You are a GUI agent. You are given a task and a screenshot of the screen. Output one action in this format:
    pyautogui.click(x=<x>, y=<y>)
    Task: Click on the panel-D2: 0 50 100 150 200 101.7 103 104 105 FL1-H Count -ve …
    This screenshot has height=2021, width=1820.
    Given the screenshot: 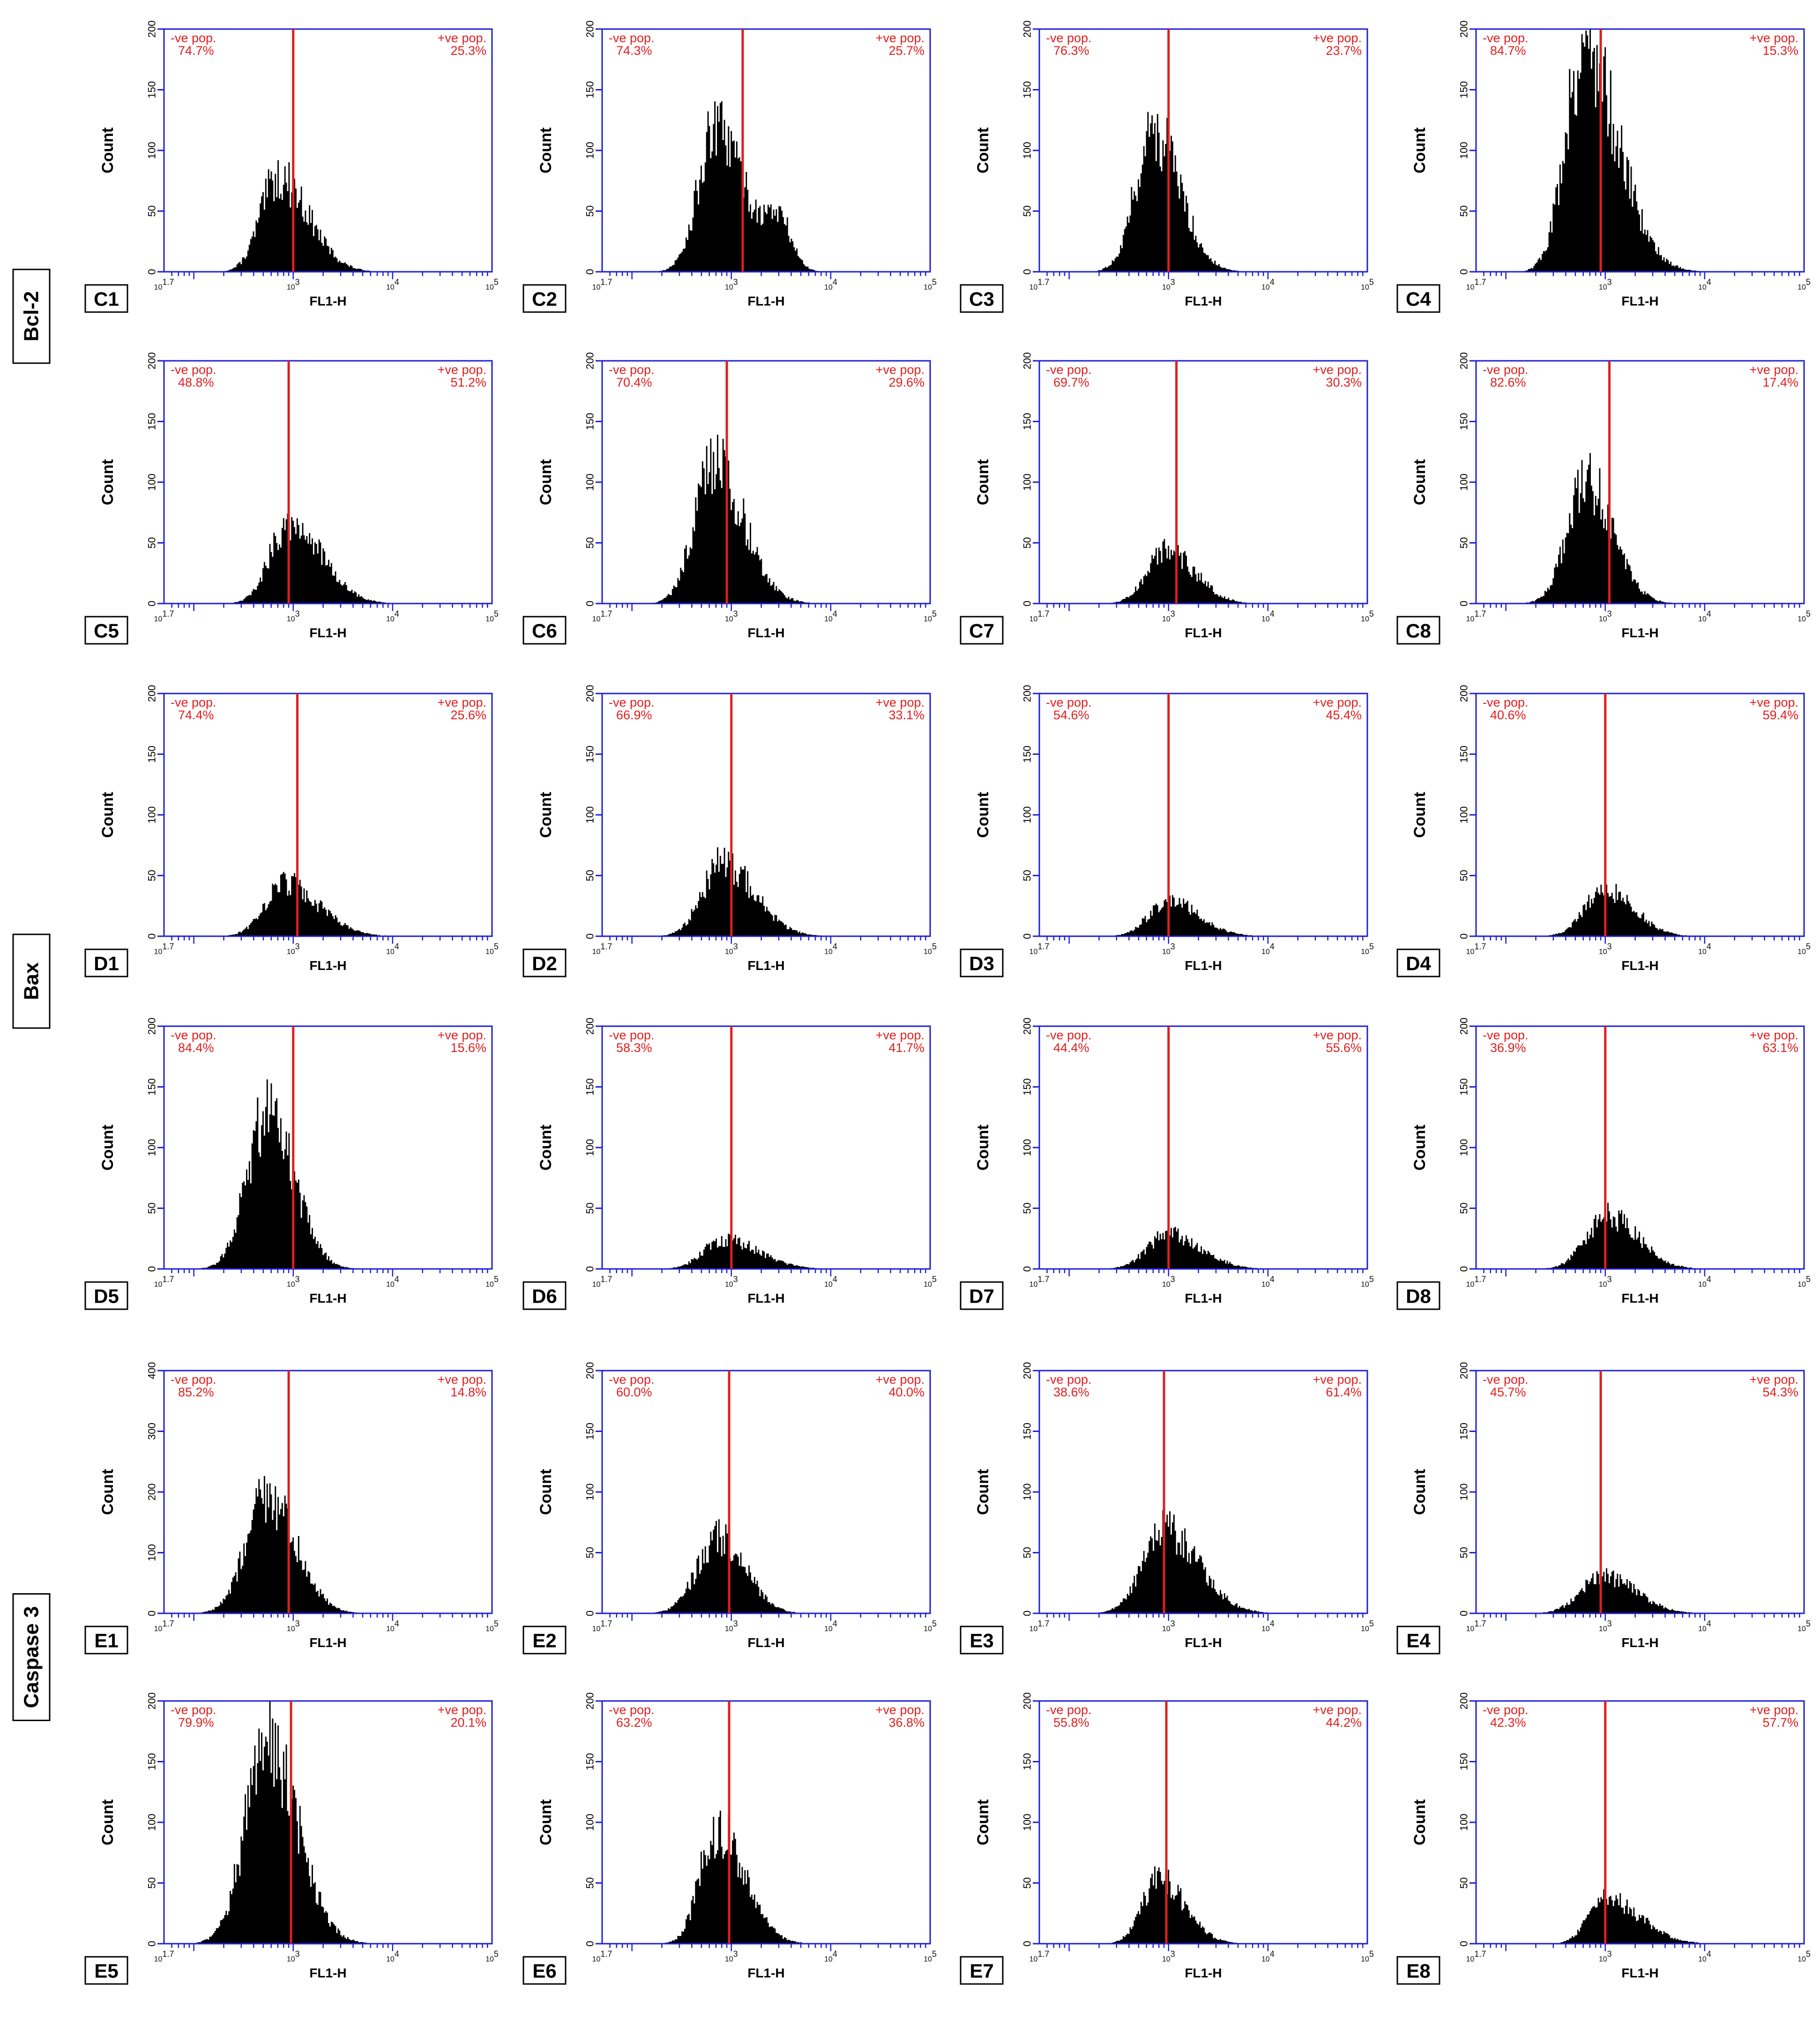 What is the action you would take?
    pyautogui.click(x=729, y=831)
    